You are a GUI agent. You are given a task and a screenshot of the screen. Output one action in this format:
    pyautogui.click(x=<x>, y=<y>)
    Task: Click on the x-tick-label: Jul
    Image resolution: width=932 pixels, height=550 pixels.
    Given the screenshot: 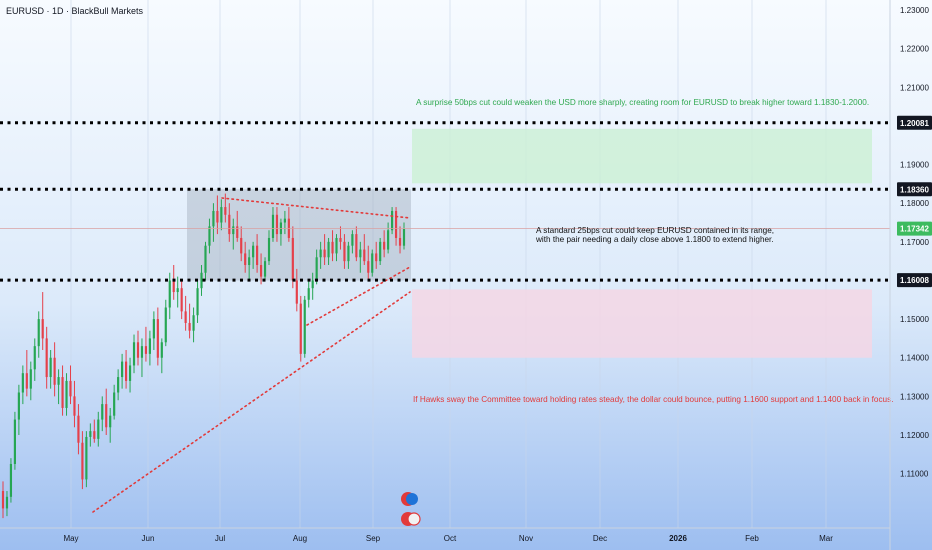 What is the action you would take?
    pyautogui.click(x=220, y=538)
    